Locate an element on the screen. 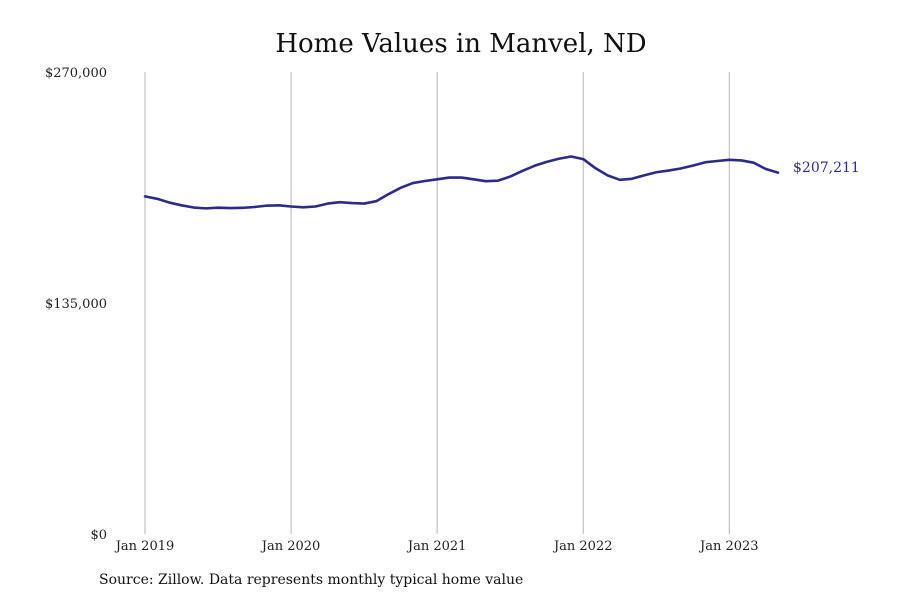 This screenshot has width=900, height=600. x-tick-label: Jan 2019 is located at coordinates (144, 546).